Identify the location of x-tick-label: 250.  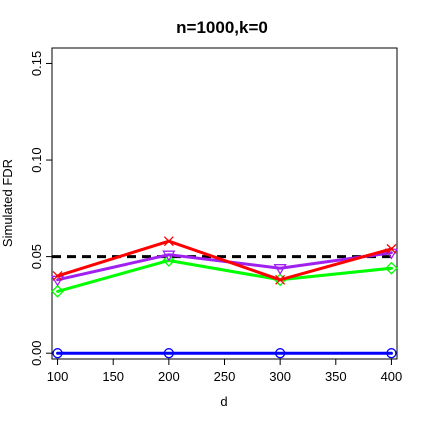
(225, 376).